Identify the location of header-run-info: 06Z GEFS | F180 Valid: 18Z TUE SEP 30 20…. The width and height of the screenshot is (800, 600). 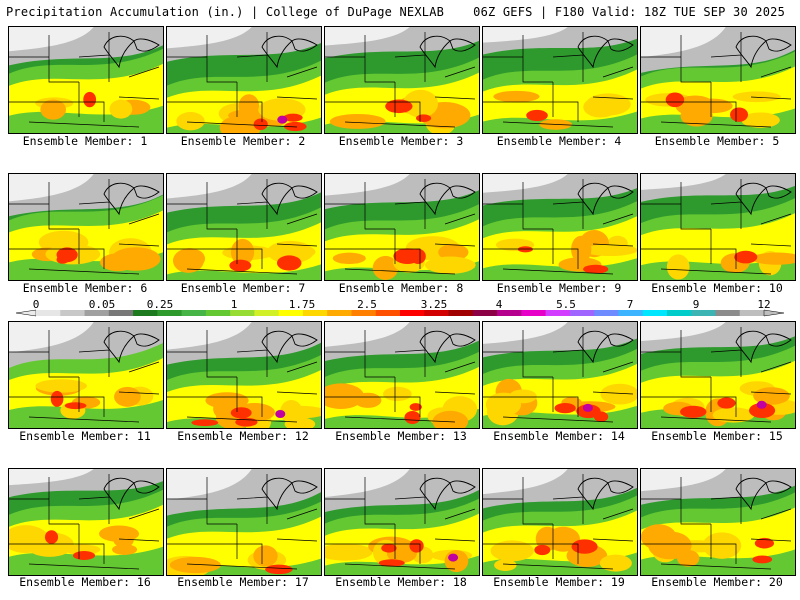
(629, 12).